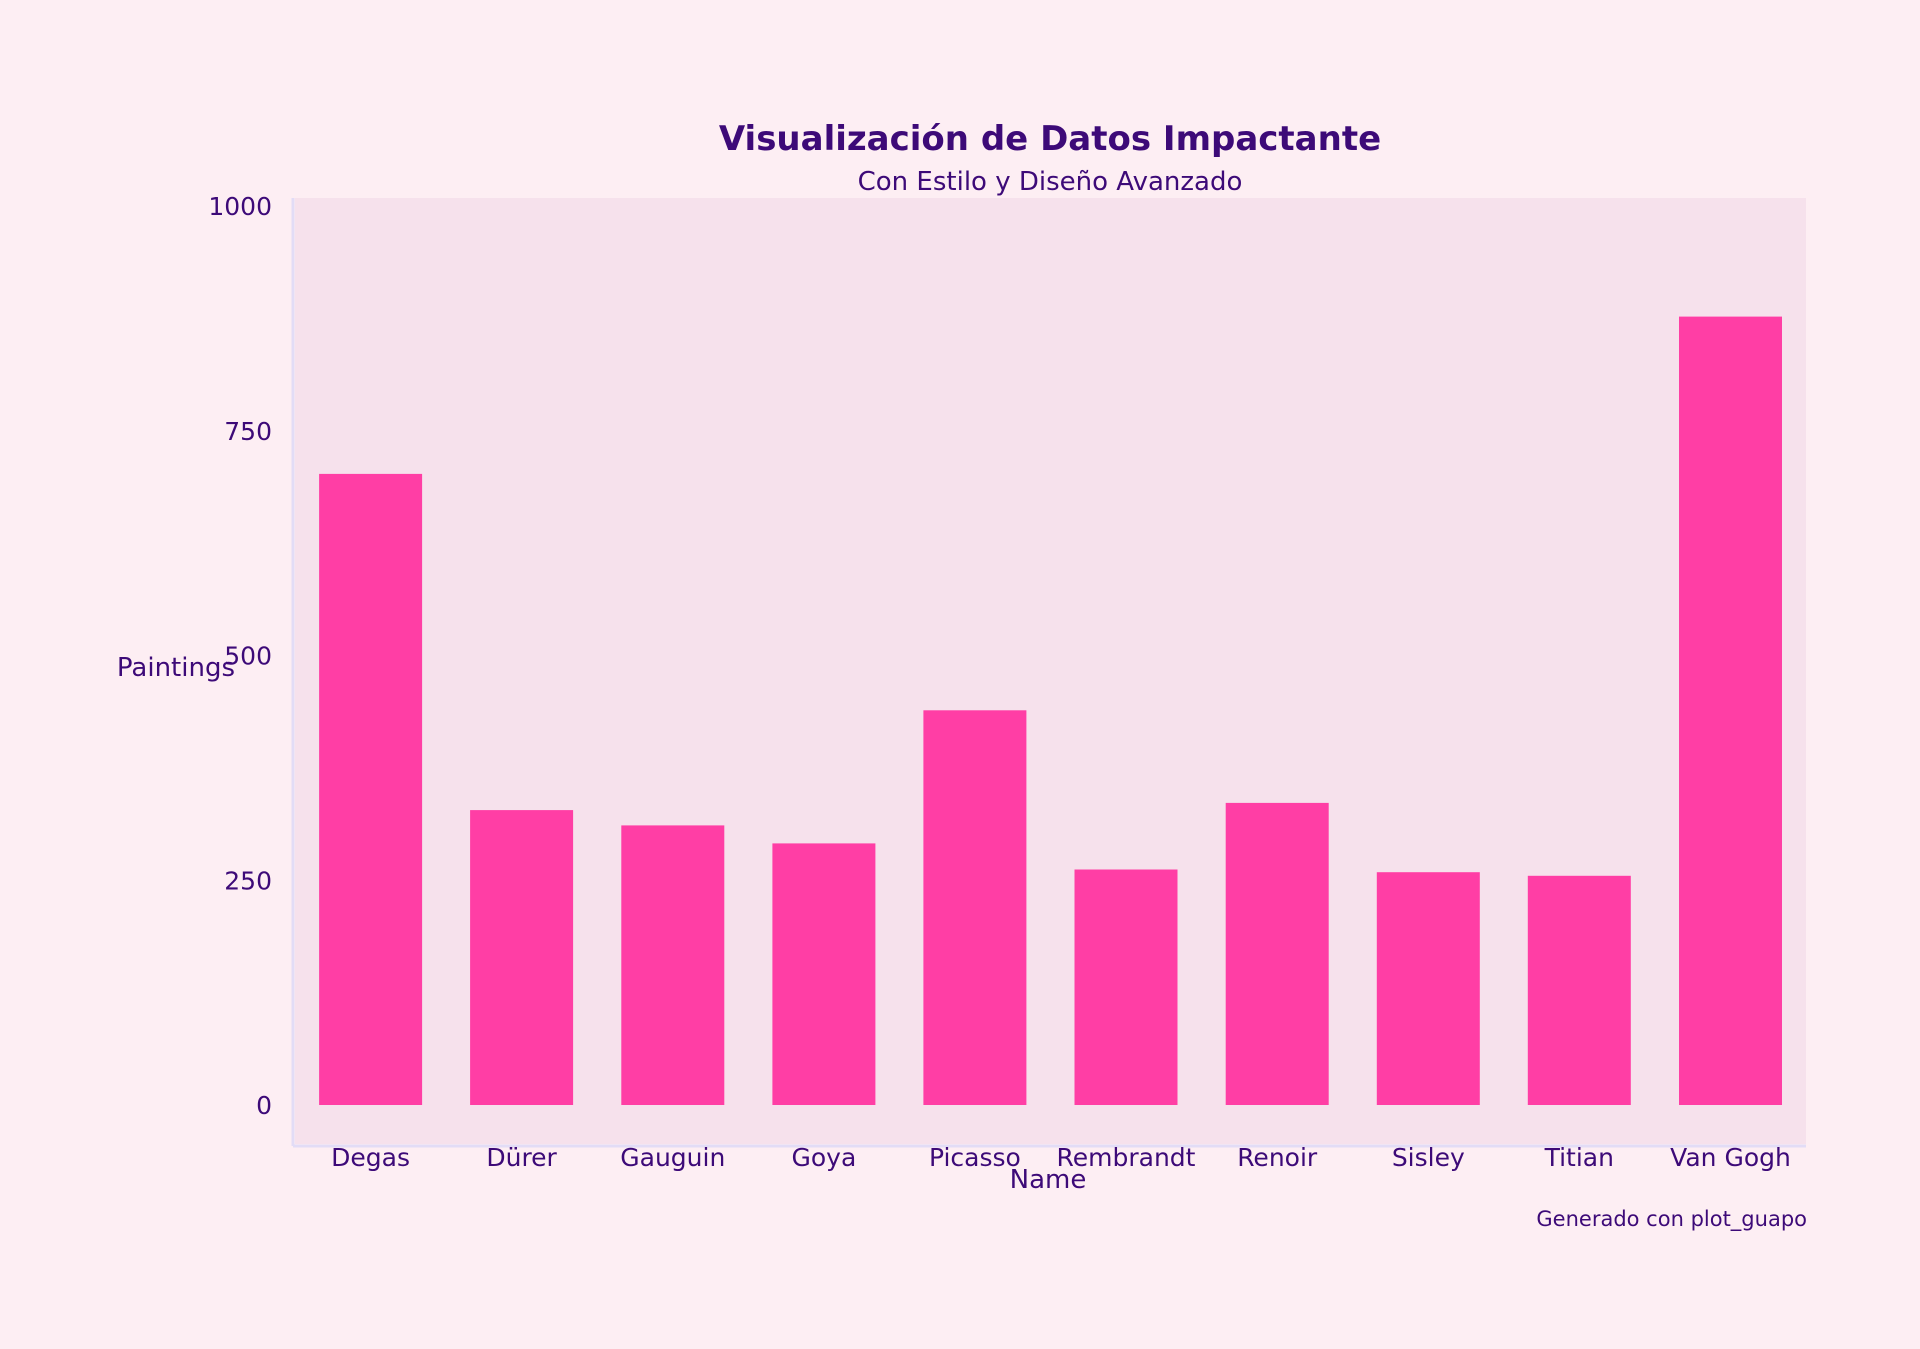  Describe the element at coordinates (1126, 987) in the screenshot. I see `bar-rembrandt` at that location.